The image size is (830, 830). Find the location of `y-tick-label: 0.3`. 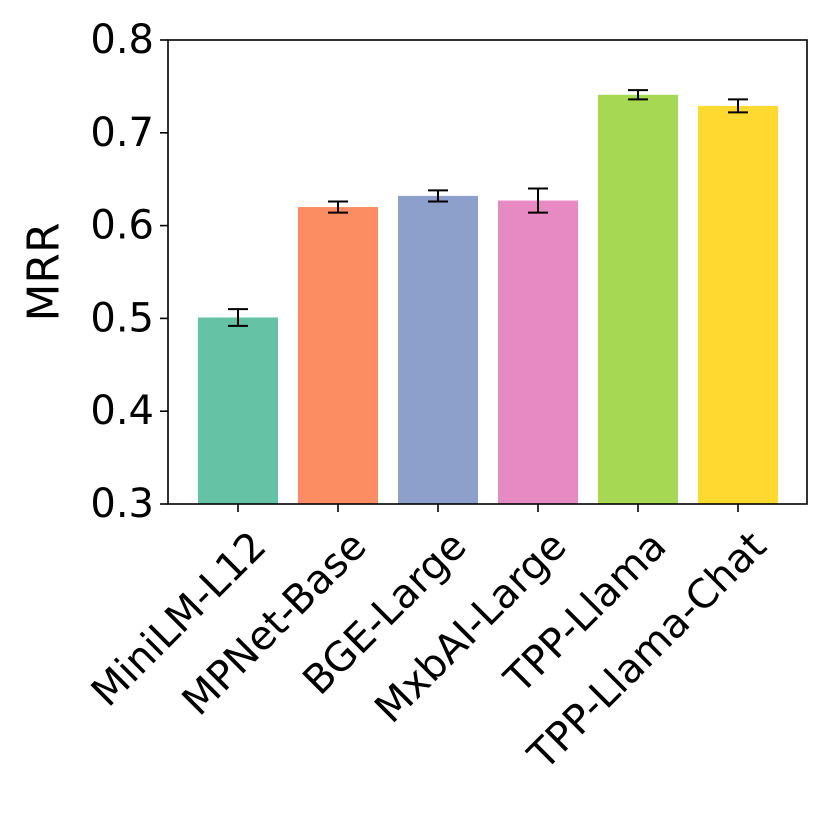

y-tick-label: 0.3 is located at coordinates (122, 504).